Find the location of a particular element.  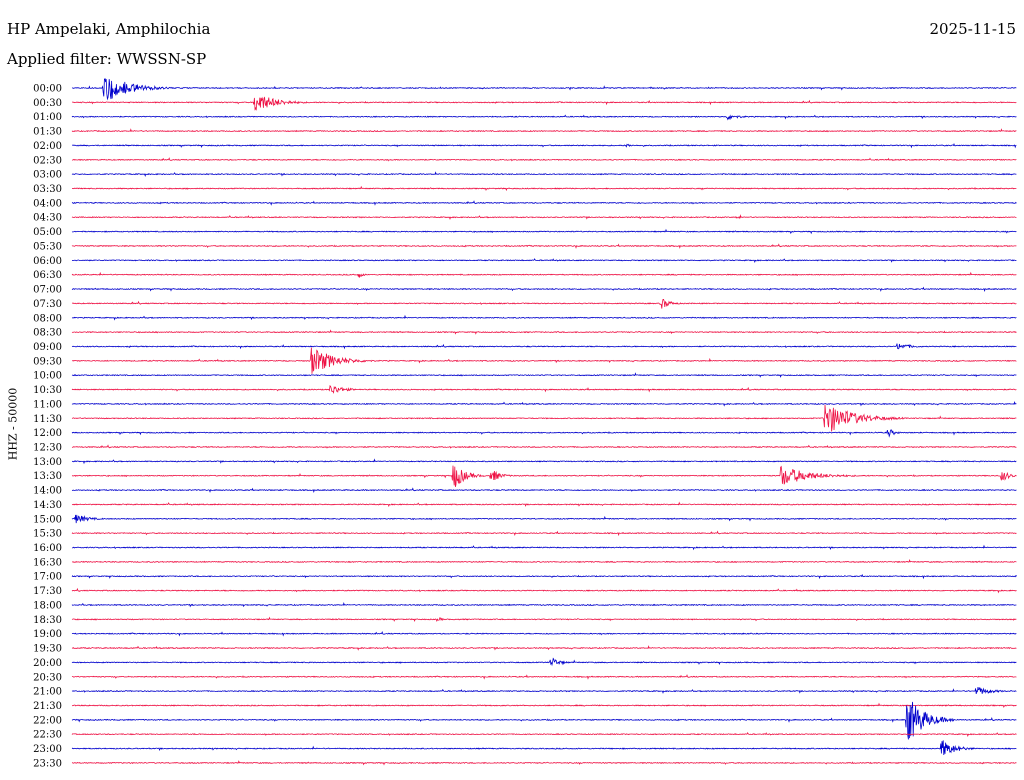

row-time-label: 17:30 is located at coordinates (47, 591).